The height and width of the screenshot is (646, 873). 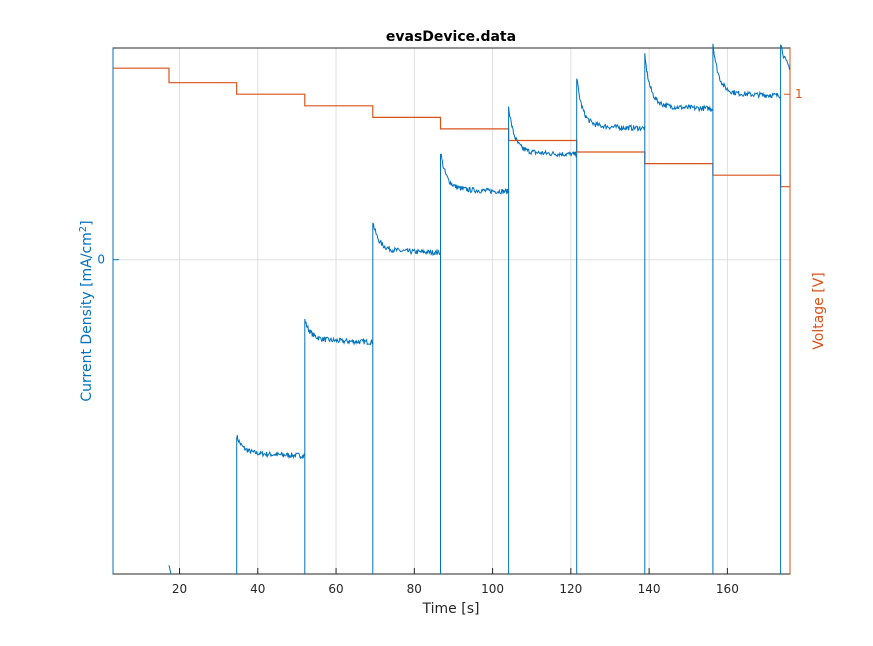 I want to click on x-tick-label: 120, so click(x=570, y=589).